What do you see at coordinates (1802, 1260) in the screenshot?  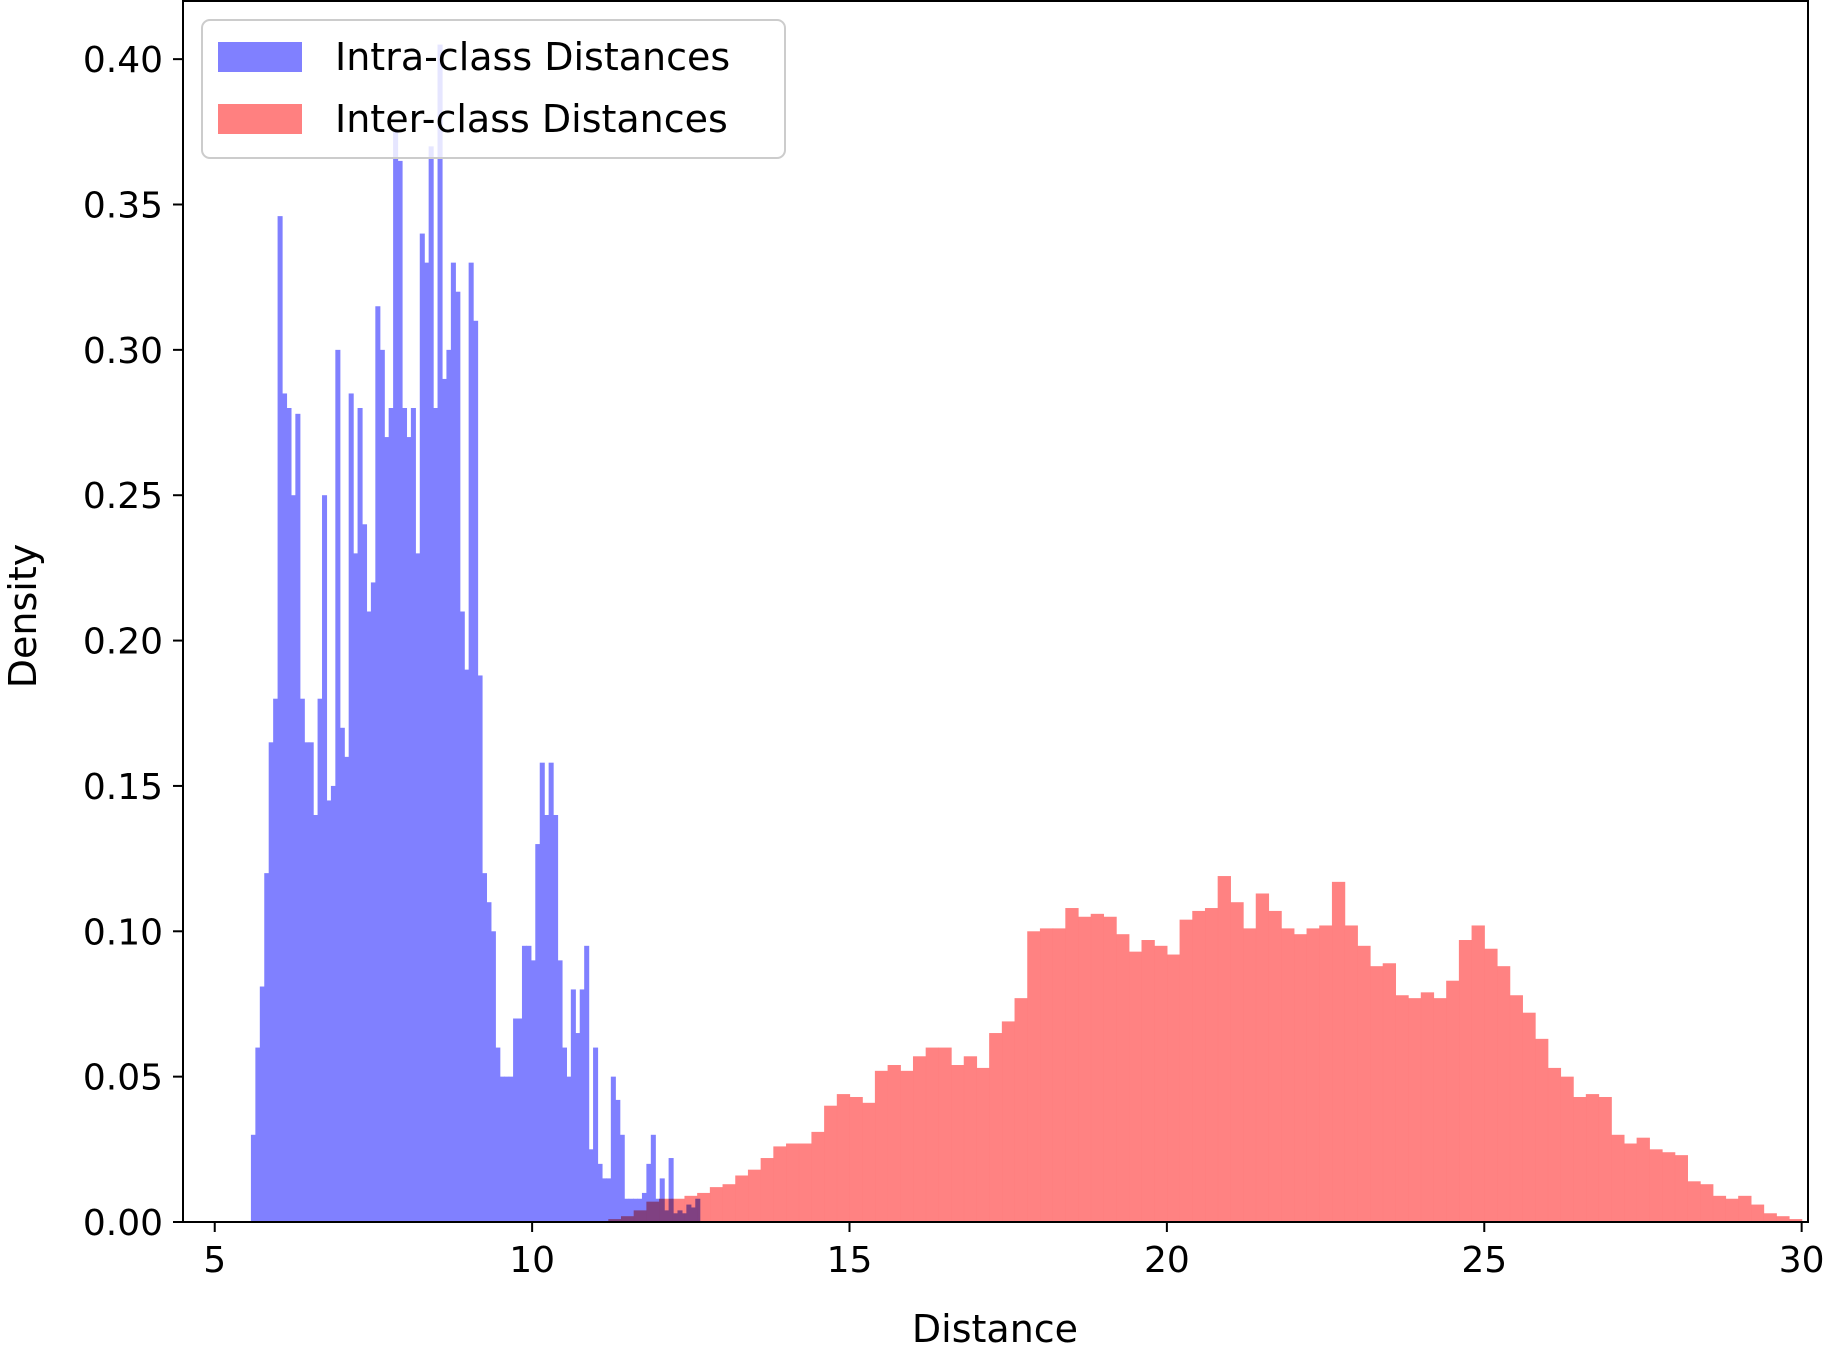 I see `x-tick-label-5: 30` at bounding box center [1802, 1260].